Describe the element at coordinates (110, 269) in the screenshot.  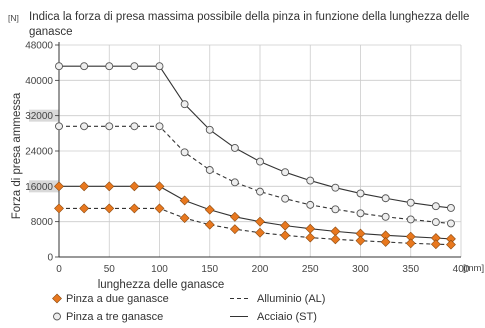
I see `x-tick-label: 50` at that location.